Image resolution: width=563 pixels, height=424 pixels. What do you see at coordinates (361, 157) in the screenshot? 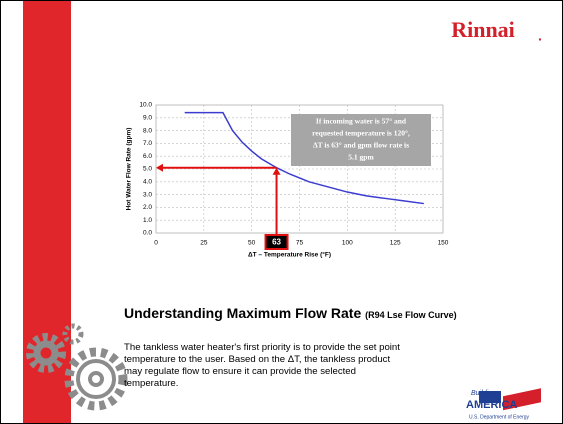
I see `annotation: 5.1 gpm` at bounding box center [361, 157].